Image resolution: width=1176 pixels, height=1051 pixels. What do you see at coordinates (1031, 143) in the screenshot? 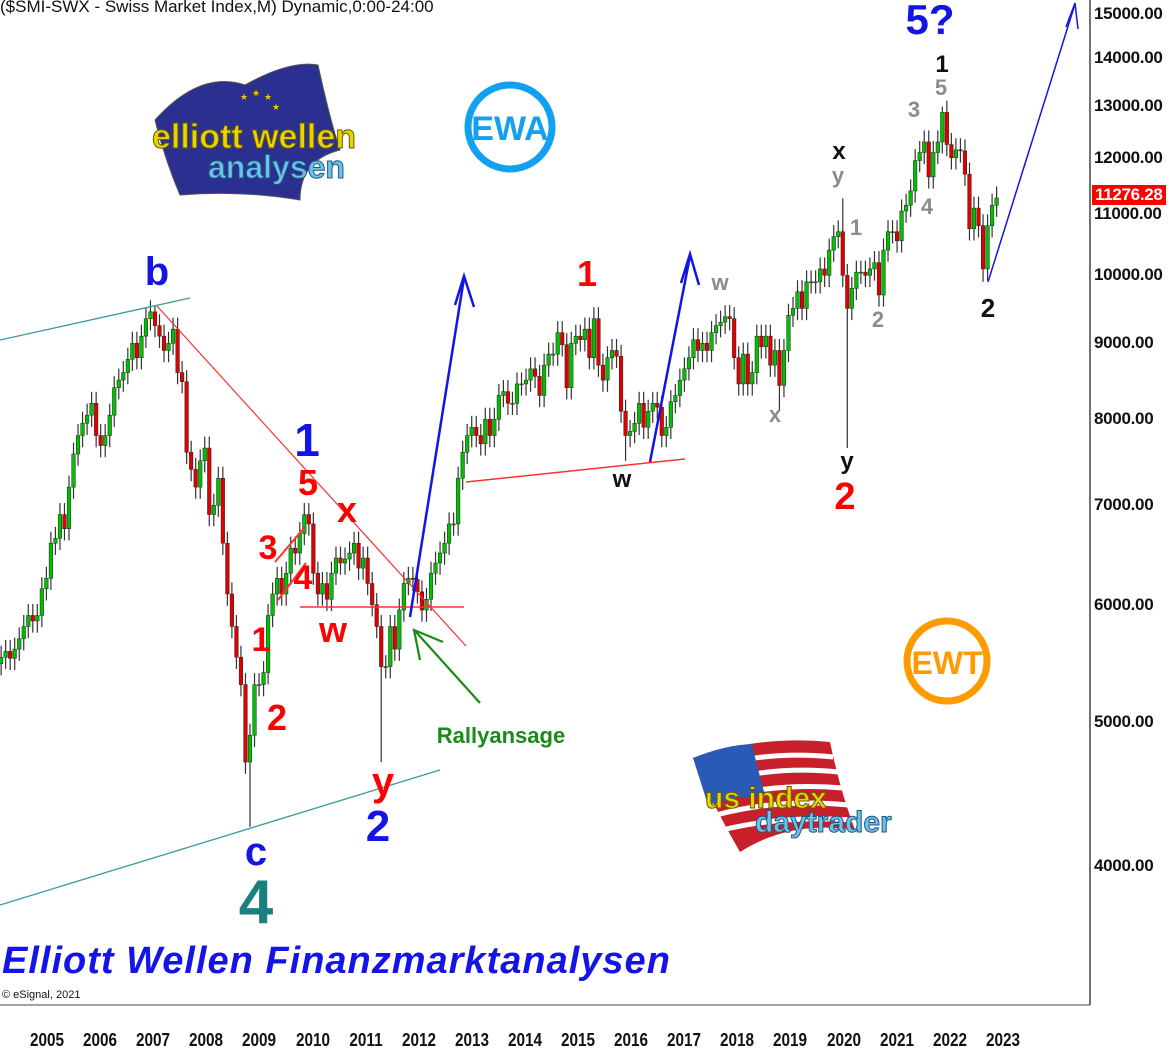
I see `blue-projection-arrow-2022` at bounding box center [1031, 143].